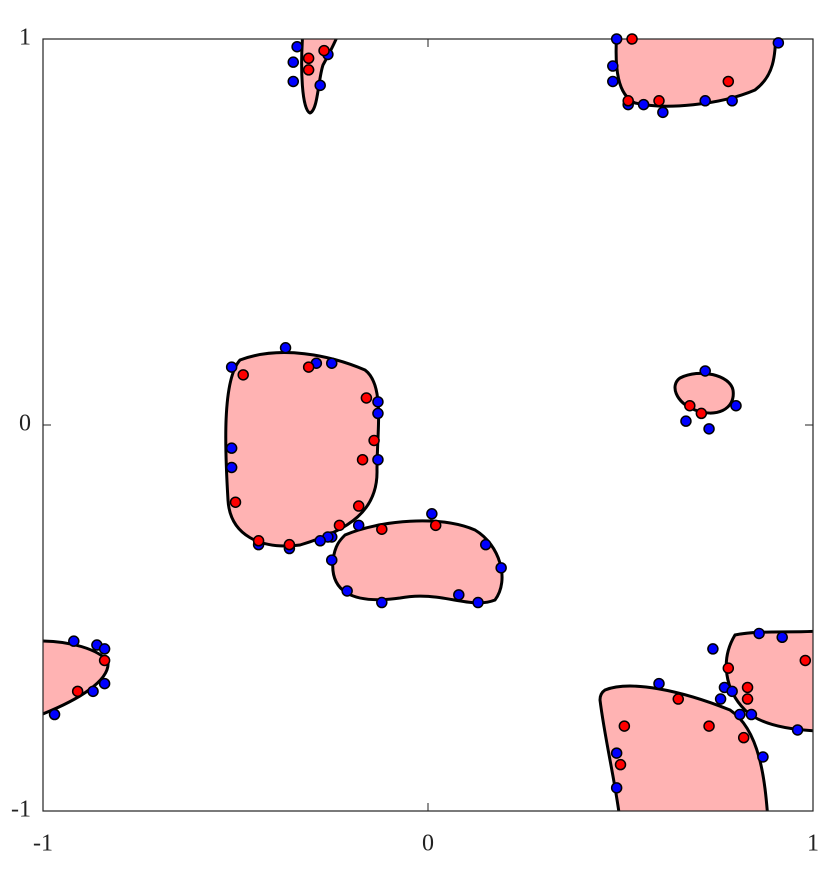  Describe the element at coordinates (813, 844) in the screenshot. I see `x-tick-label: 1` at that location.